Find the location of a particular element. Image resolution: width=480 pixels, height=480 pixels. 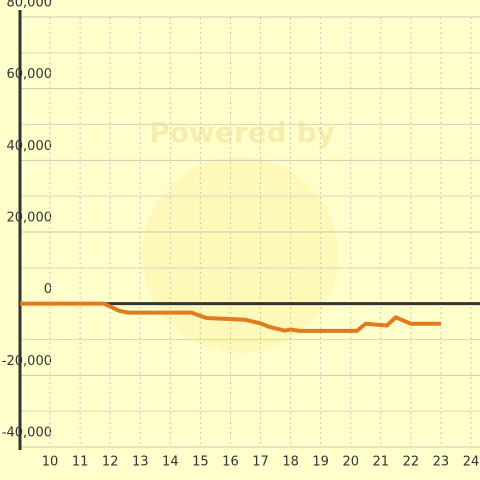

x-tick-label: 11 is located at coordinates (80, 462).